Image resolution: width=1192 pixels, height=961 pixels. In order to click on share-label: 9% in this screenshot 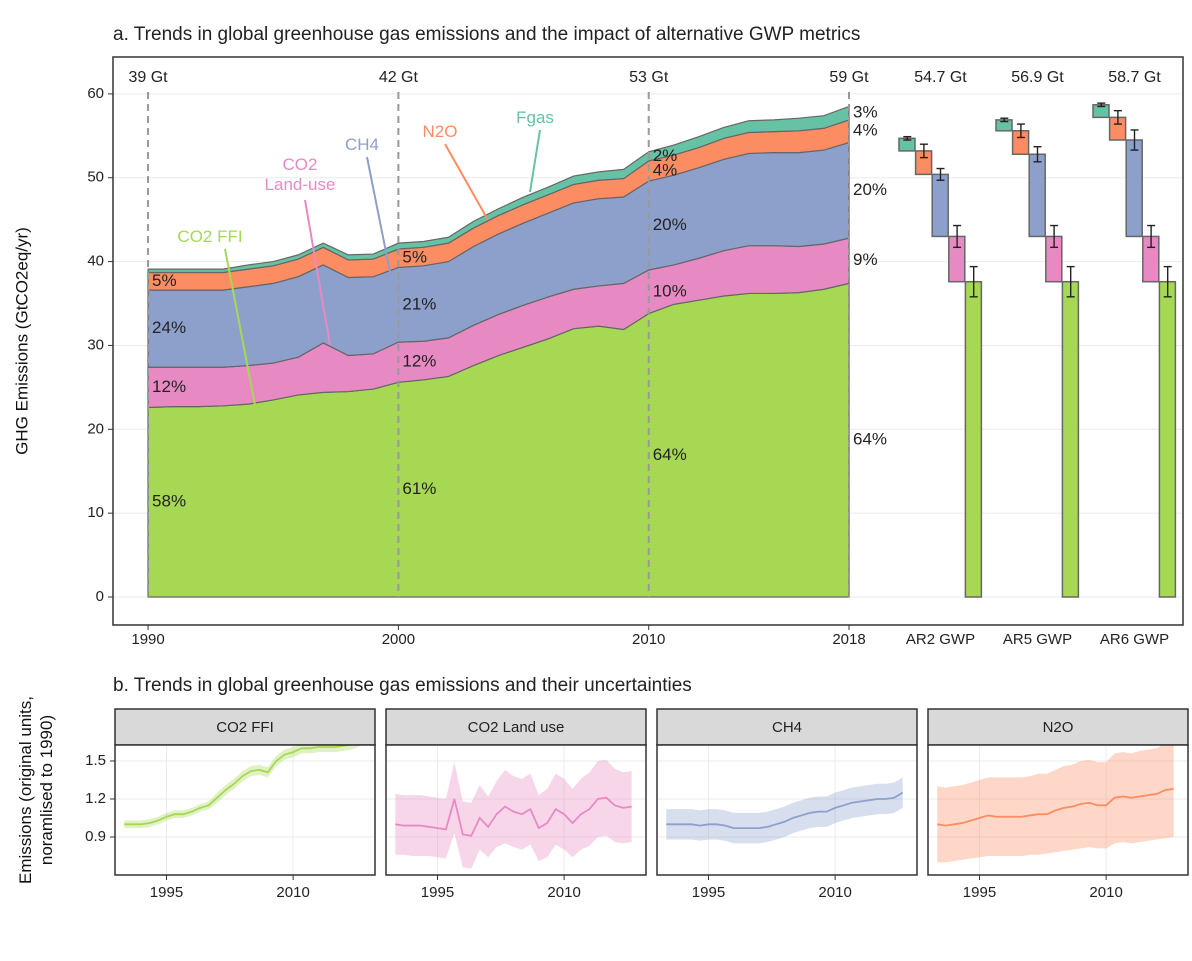, I will do `click(865, 259)`.